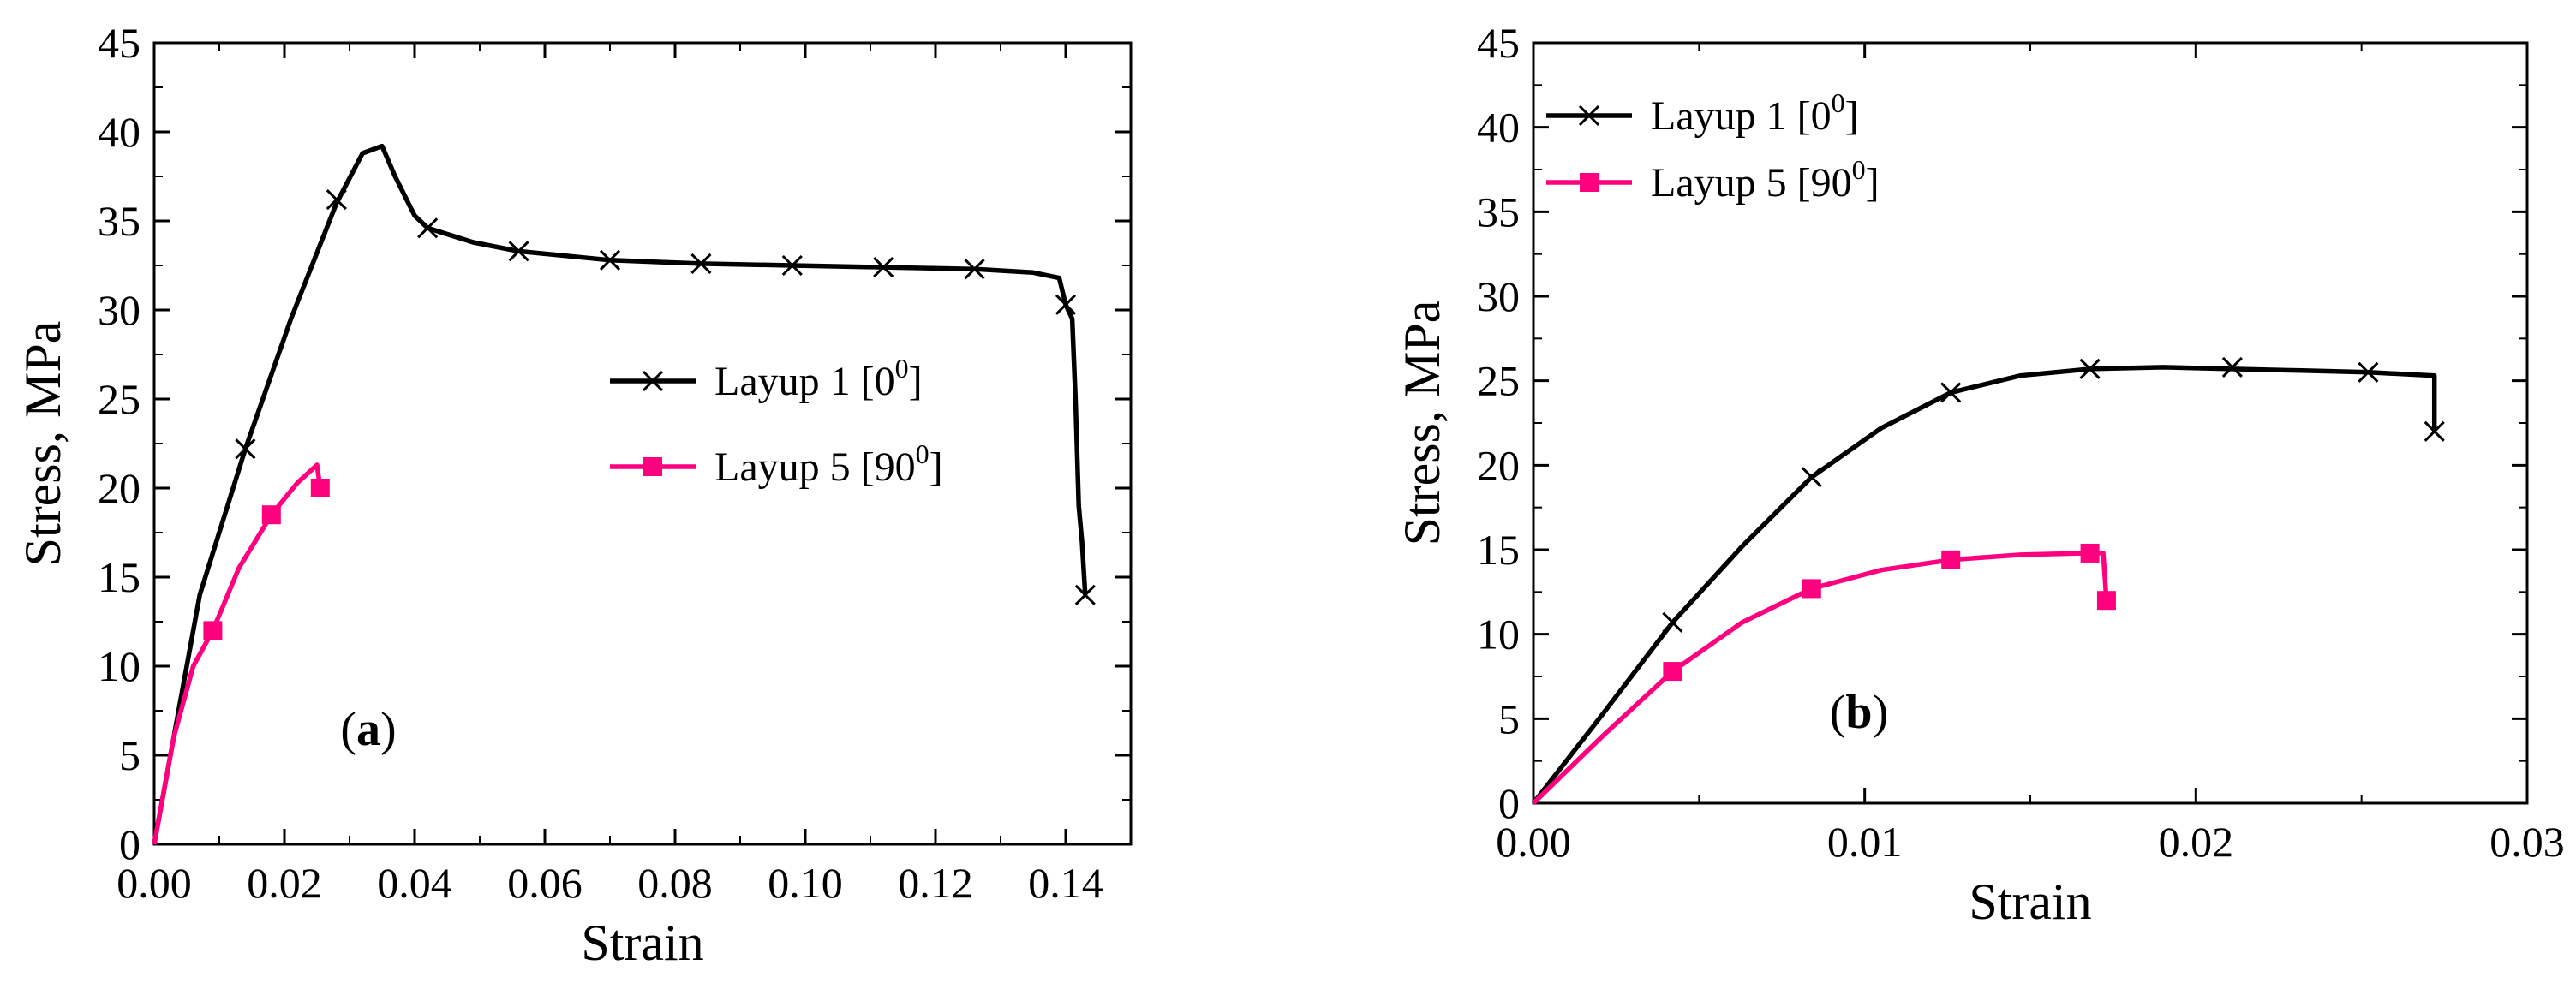  I want to click on x-tick-label: 0.14, so click(1065, 883).